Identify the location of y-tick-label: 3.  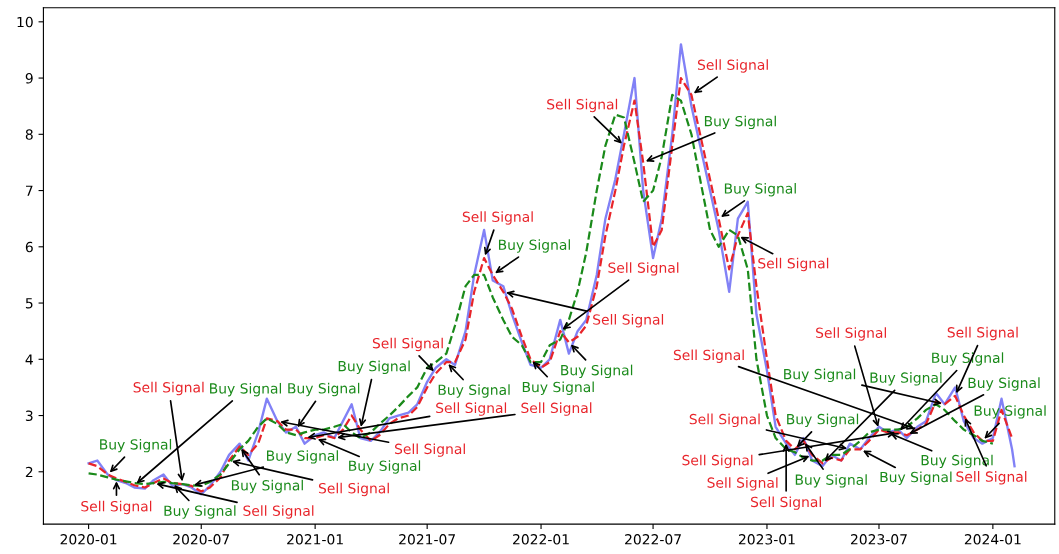
(29, 416).